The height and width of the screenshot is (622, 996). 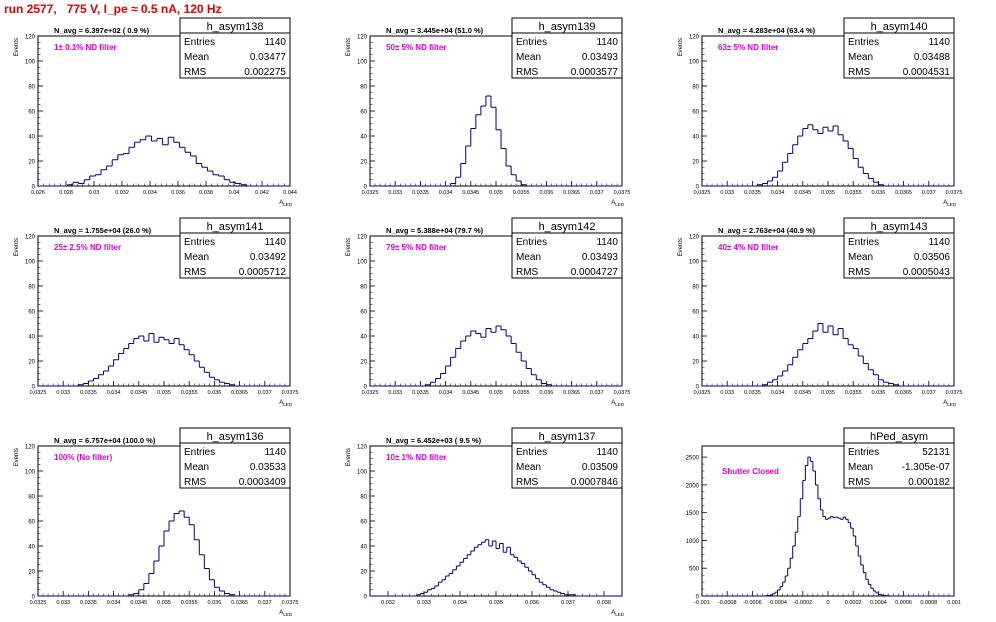 I want to click on stats-value: 0.0003409, so click(x=263, y=482).